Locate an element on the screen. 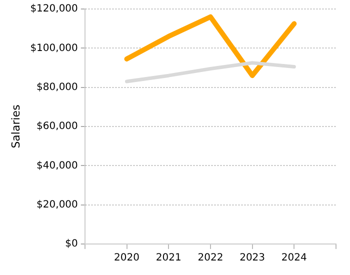  x-tick-label: 2021 is located at coordinates (169, 258).